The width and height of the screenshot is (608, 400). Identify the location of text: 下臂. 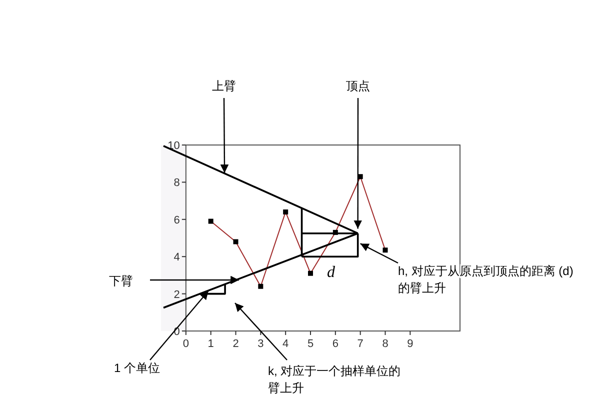
(121, 281).